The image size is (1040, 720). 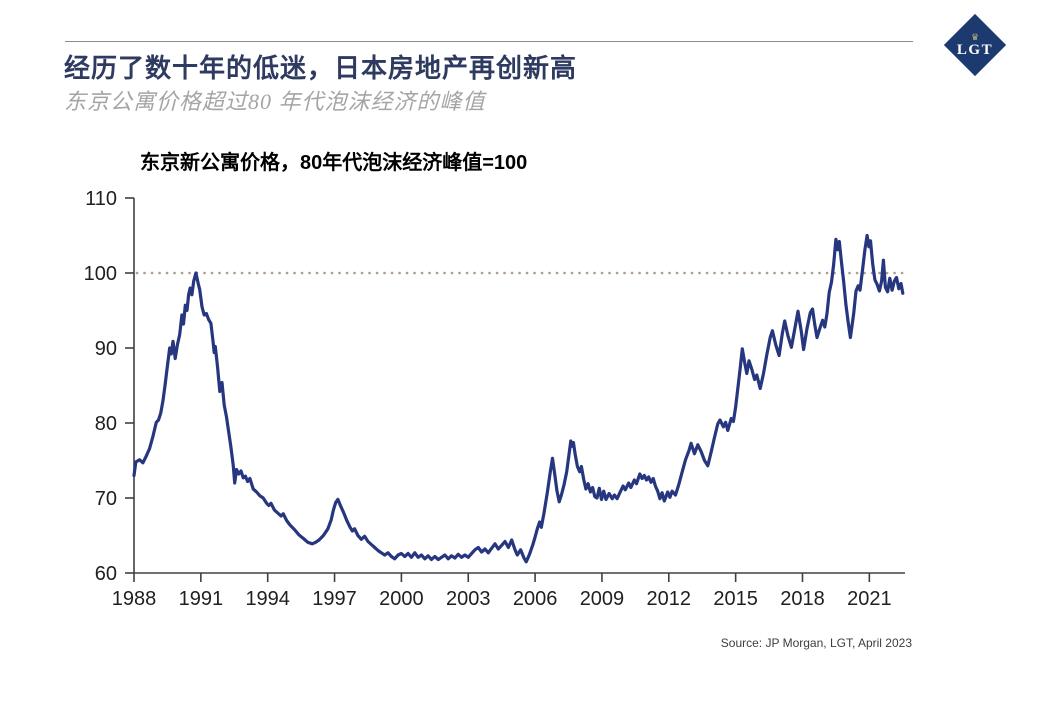 What do you see at coordinates (468, 599) in the screenshot?
I see `x-tick-label: 2003` at bounding box center [468, 599].